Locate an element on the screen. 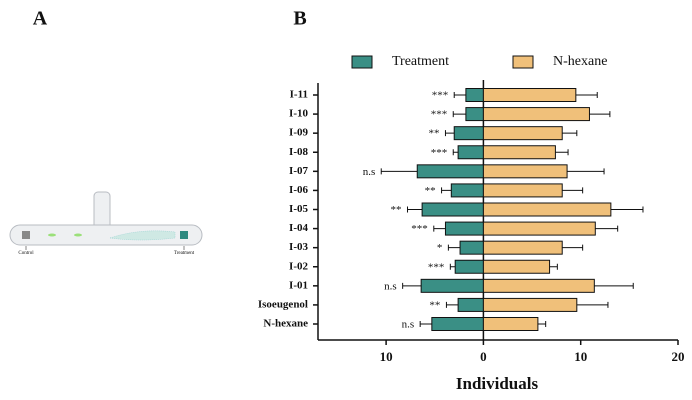  category-label: I-06 is located at coordinates (298, 190).